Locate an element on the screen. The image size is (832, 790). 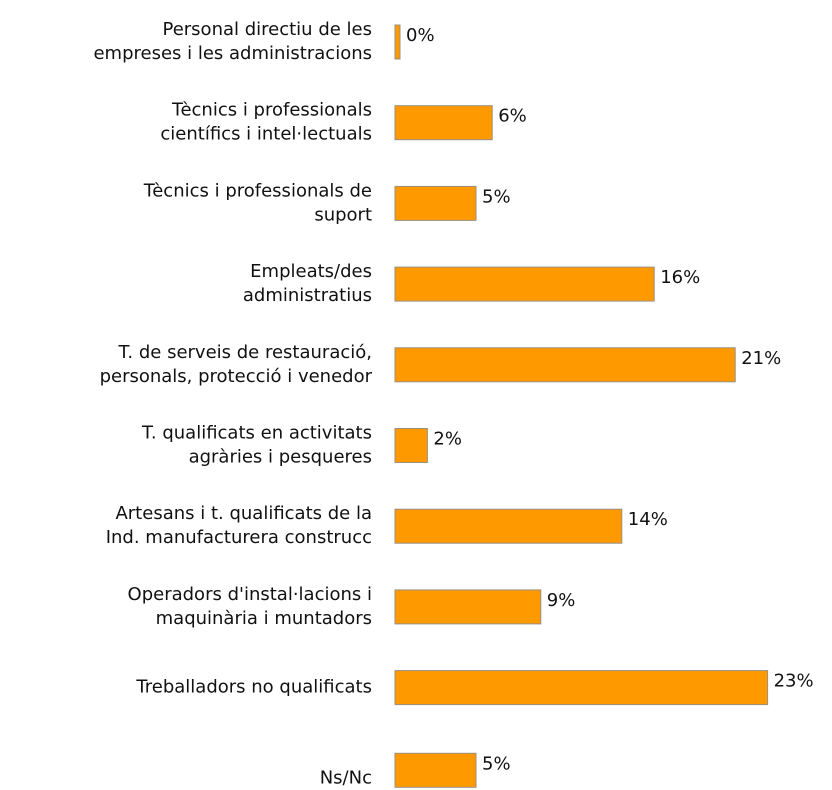
value-label: 23% is located at coordinates (794, 681).